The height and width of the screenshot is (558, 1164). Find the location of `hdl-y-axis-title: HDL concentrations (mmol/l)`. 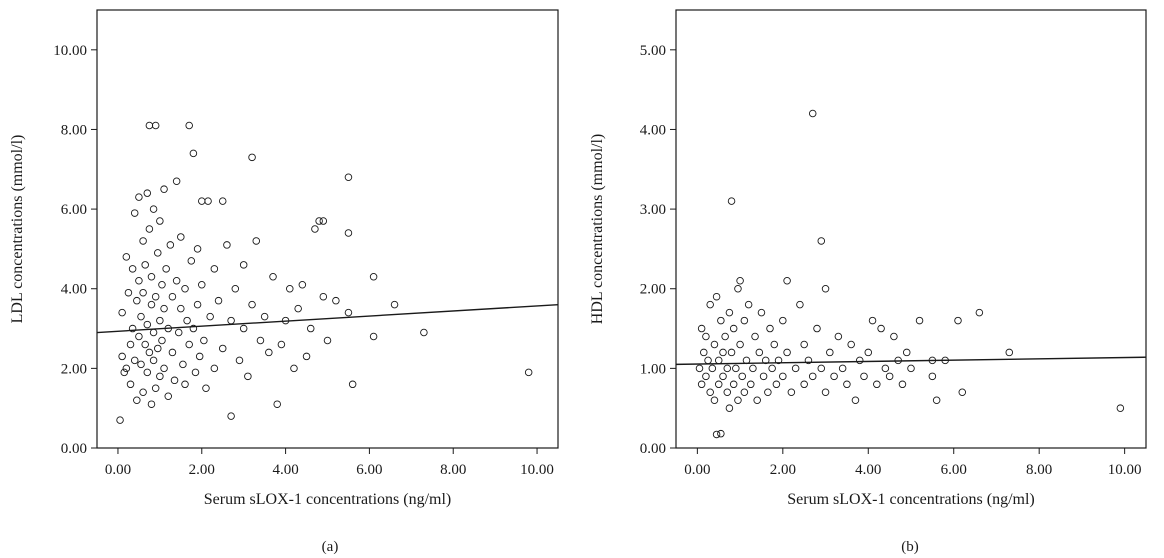

hdl-y-axis-title: HDL concentrations (mmol/l) is located at coordinates (597, 229).